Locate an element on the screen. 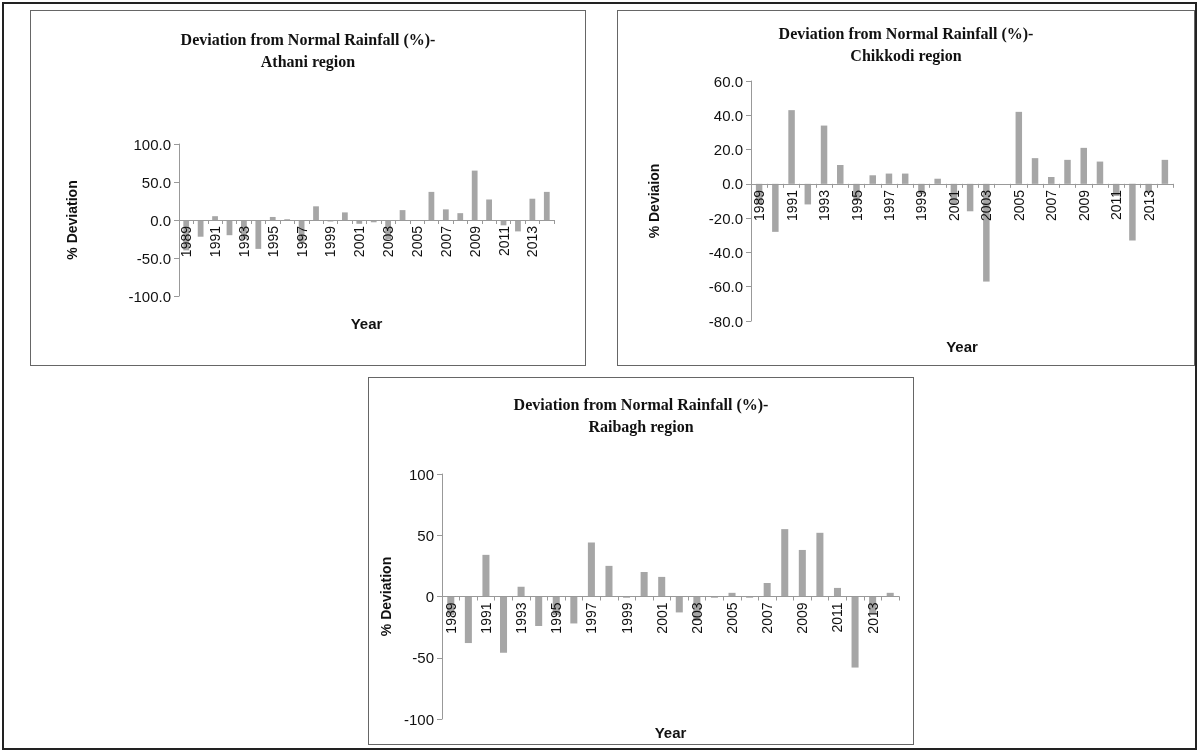 Image resolution: width=1201 pixels, height=754 pixels. y-tick-label: -100 is located at coordinates (418, 719).